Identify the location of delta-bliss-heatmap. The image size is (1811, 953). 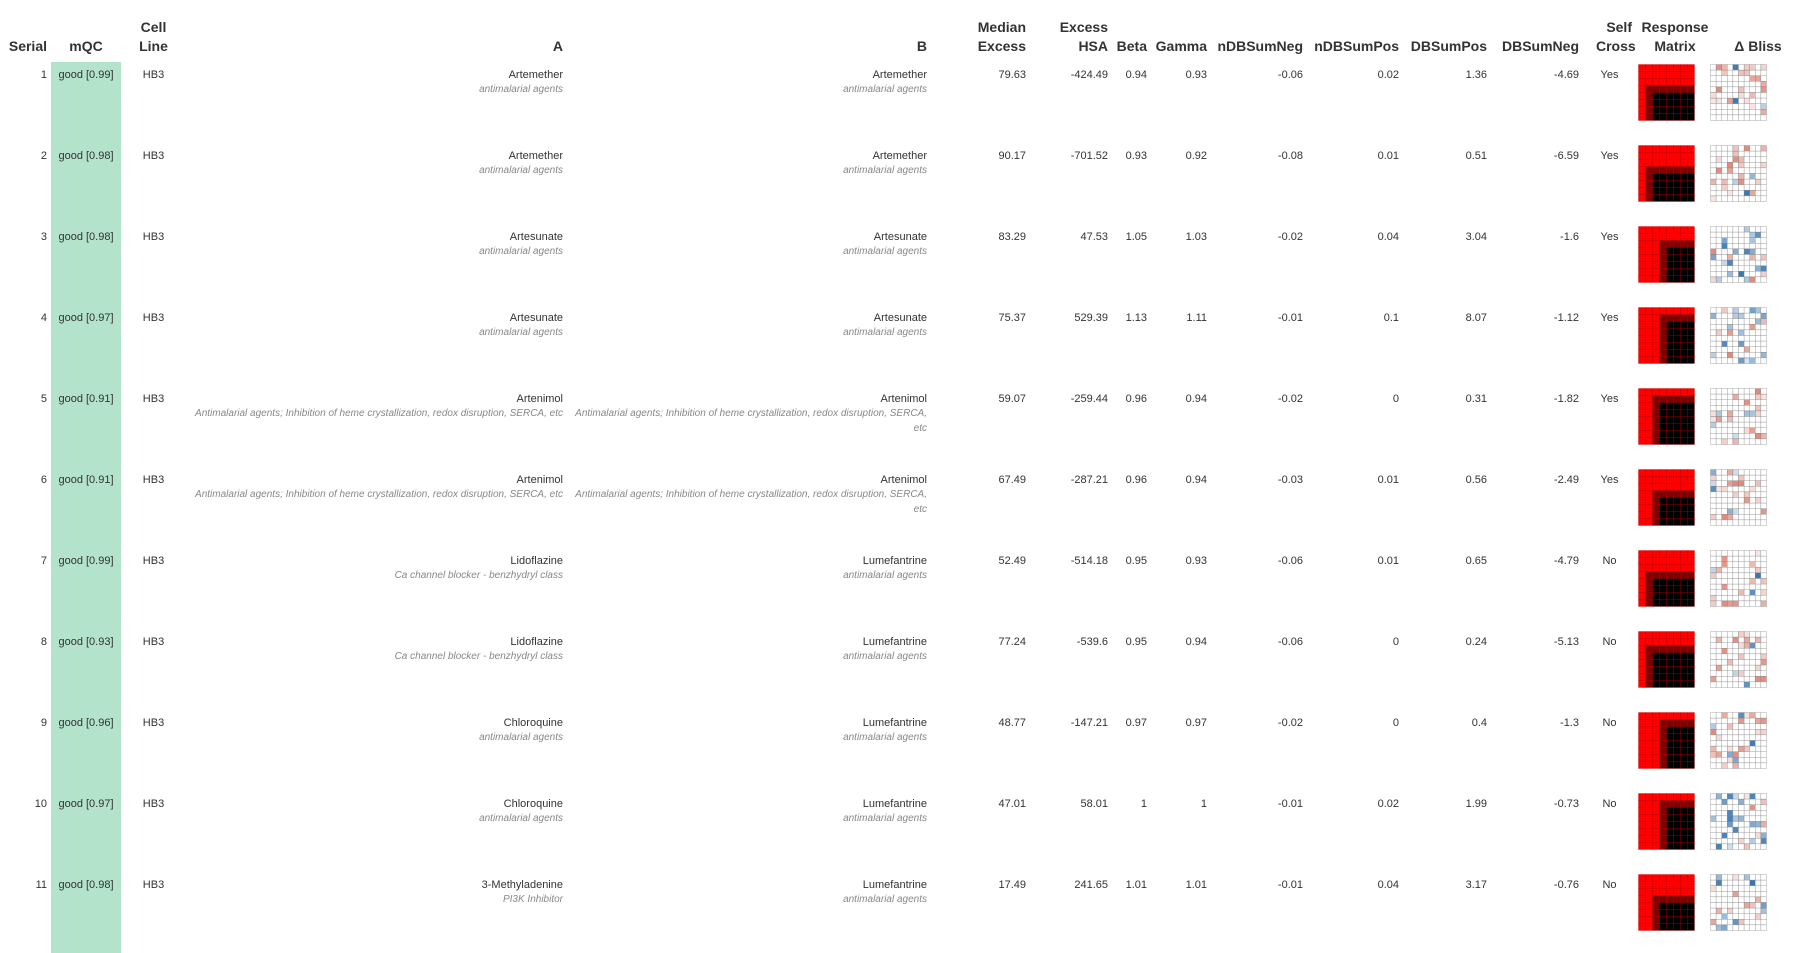
(1738, 254).